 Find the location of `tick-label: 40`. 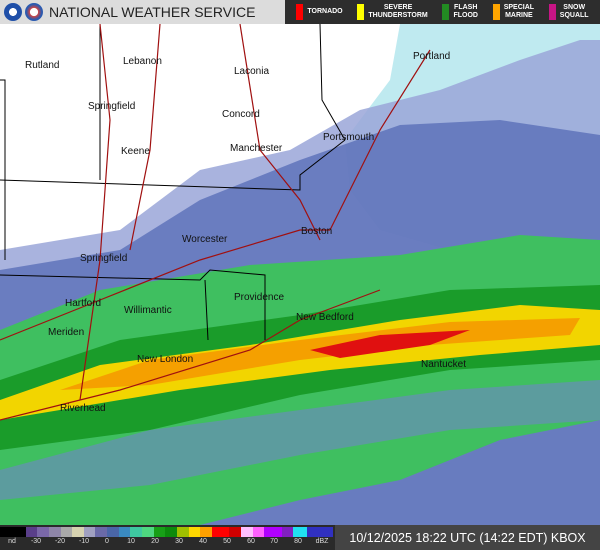

tick-label: 40 is located at coordinates (203, 541).